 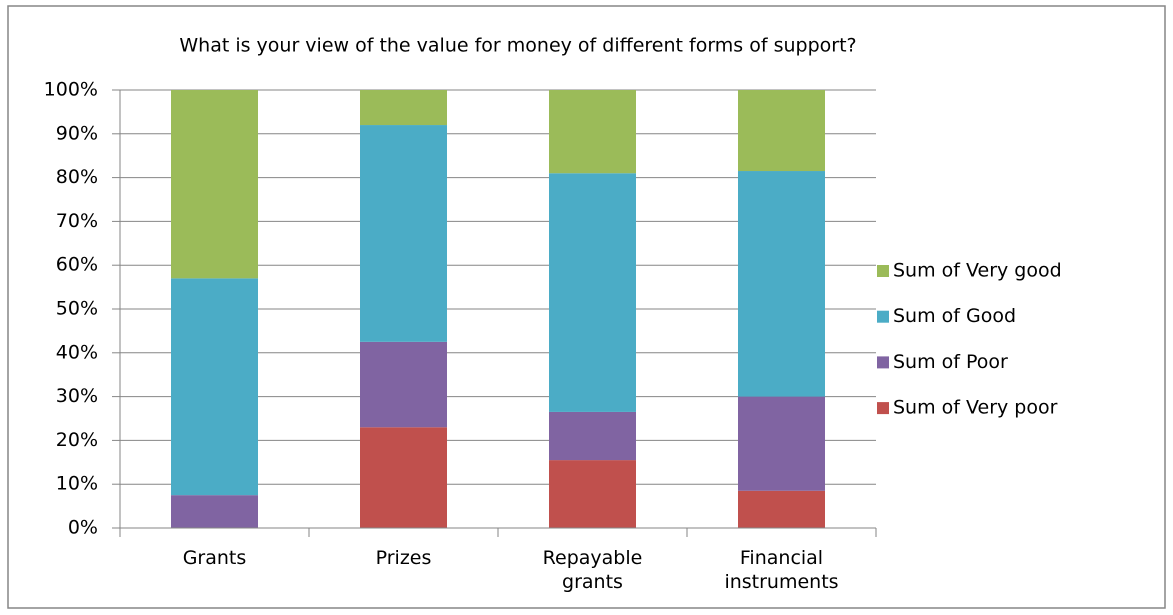 I want to click on y-tick-label: 90%, so click(x=77, y=133).